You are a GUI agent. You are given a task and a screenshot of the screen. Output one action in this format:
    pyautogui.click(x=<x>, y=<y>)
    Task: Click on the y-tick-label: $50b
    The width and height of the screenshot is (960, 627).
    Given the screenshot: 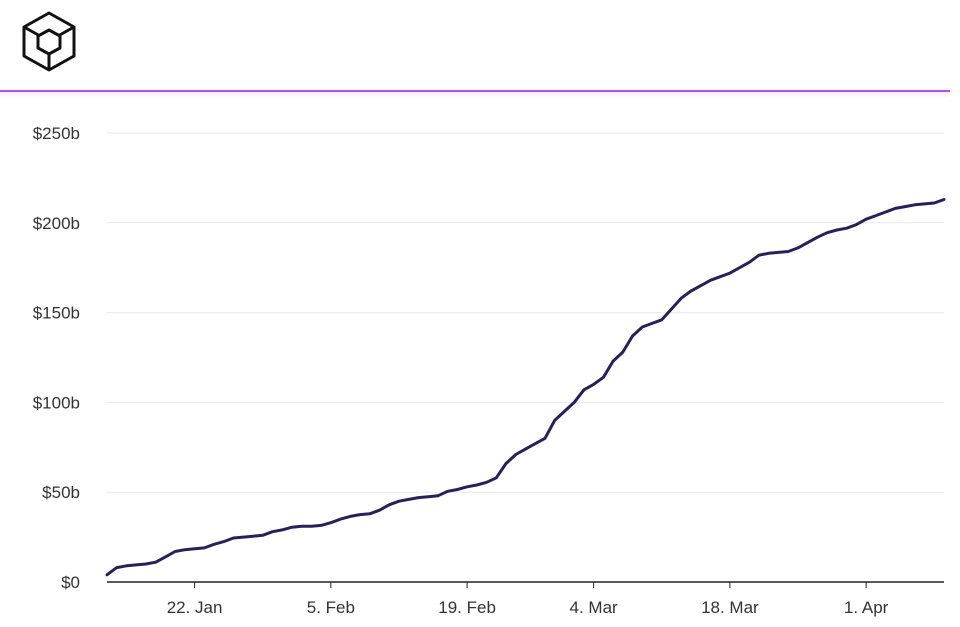 What is the action you would take?
    pyautogui.click(x=61, y=492)
    